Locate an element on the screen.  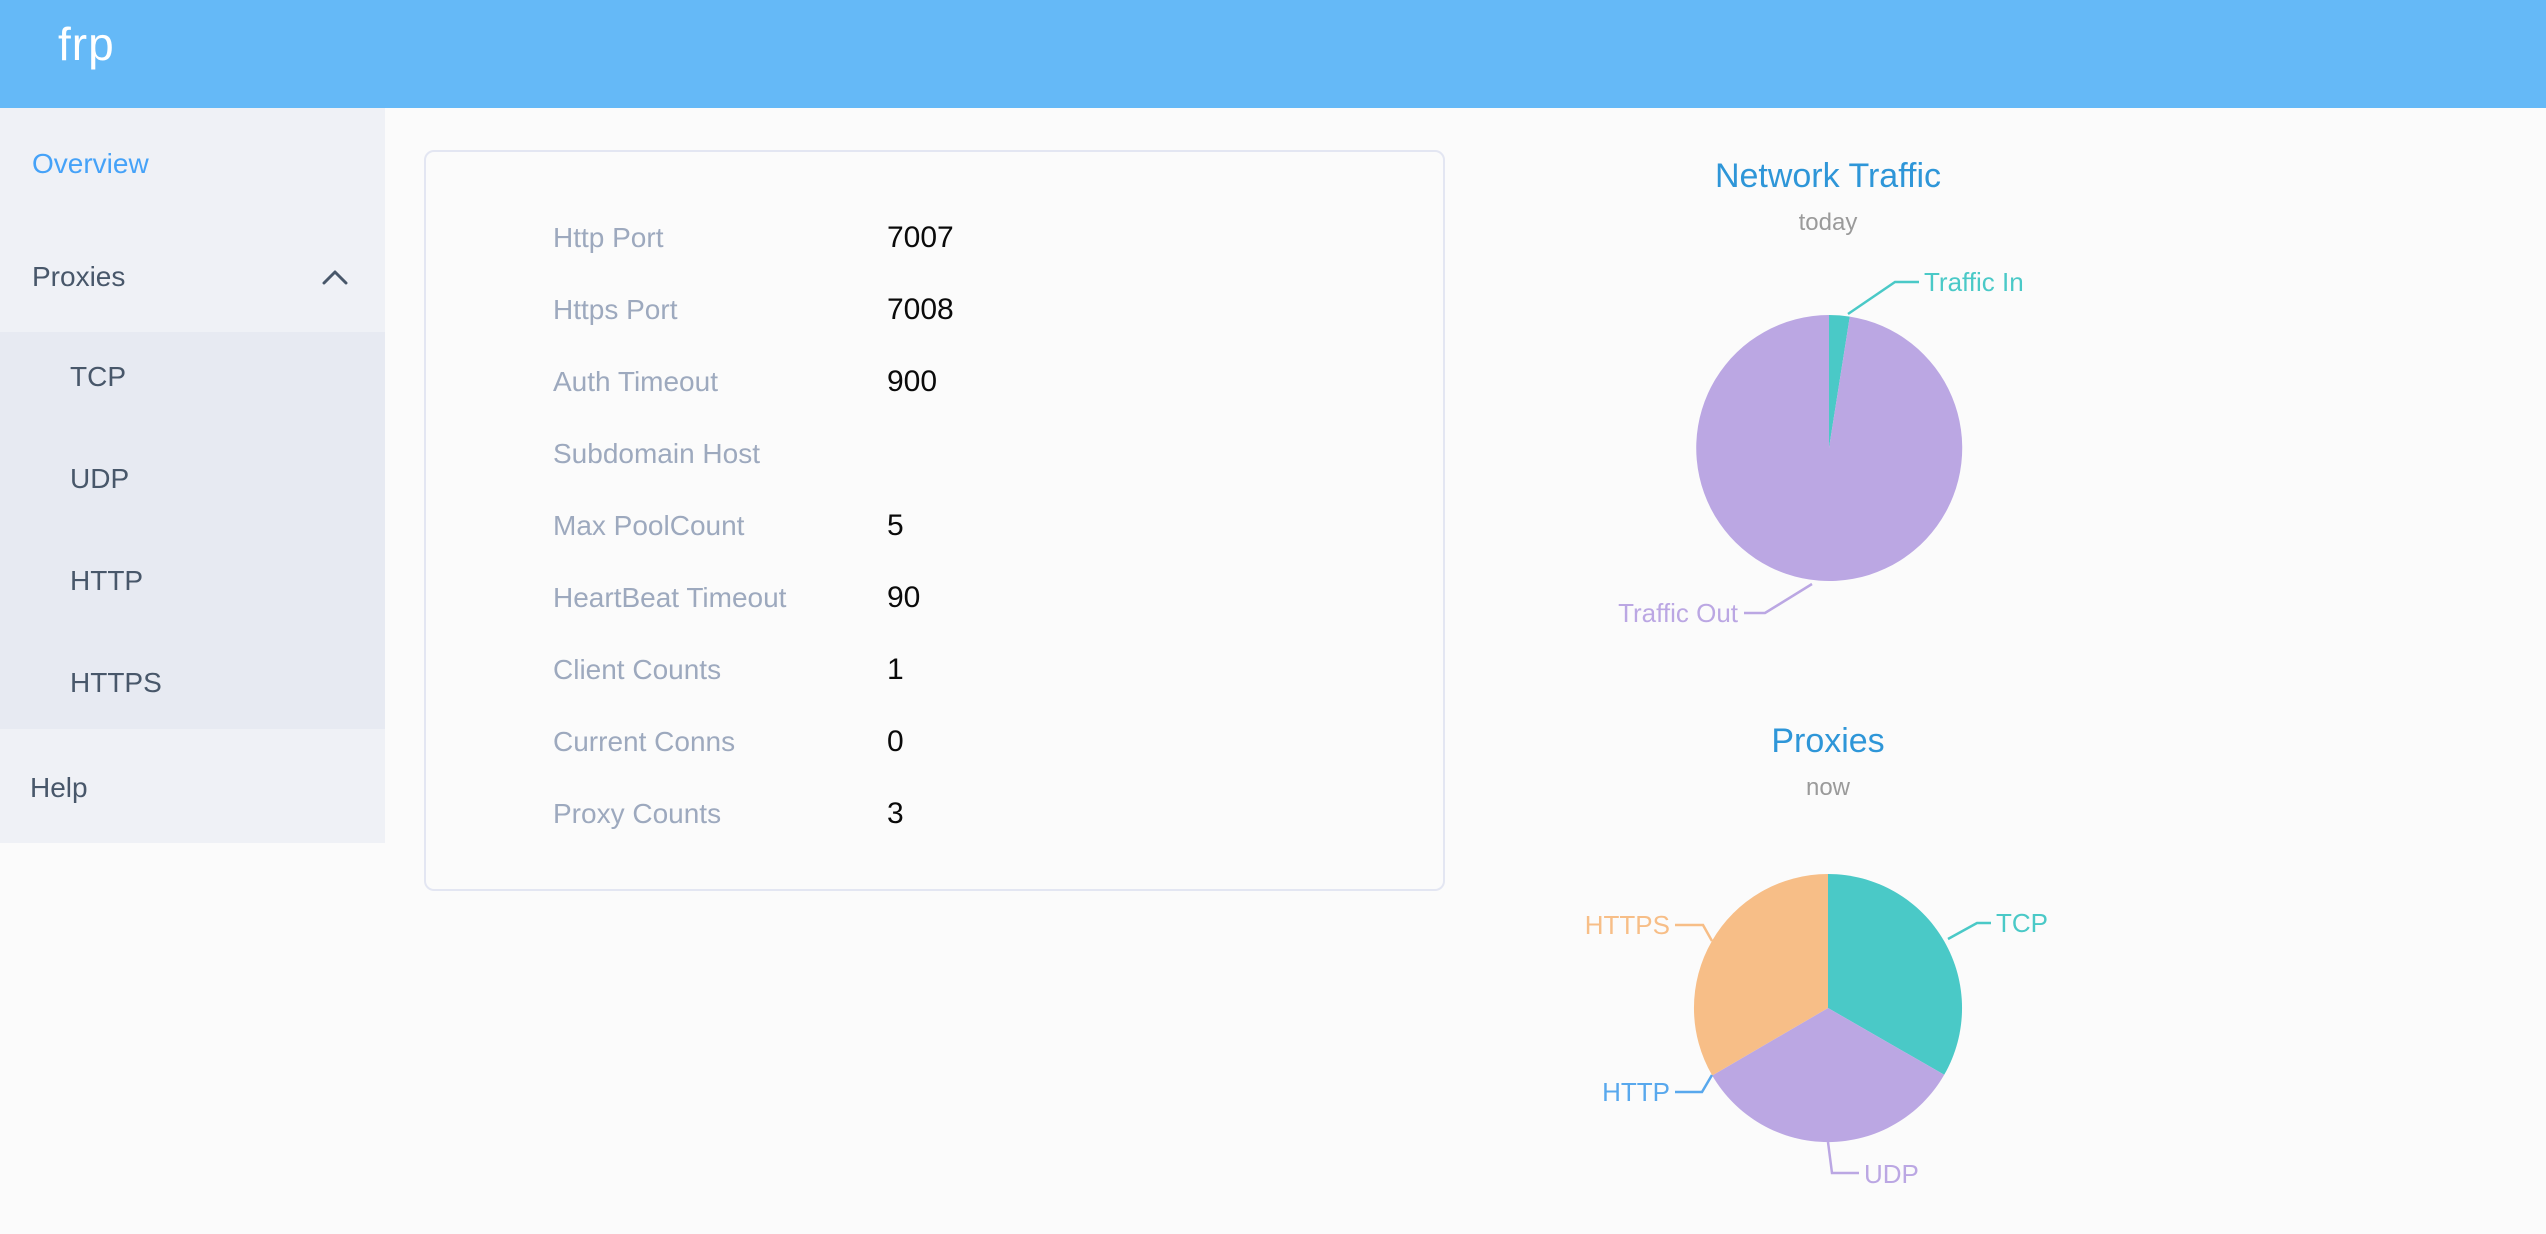
config-row-value: 90 is located at coordinates (904, 597).